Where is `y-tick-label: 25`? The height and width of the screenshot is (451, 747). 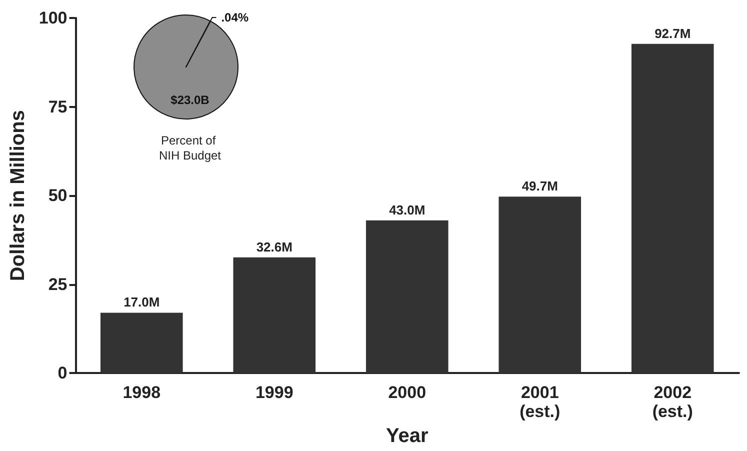
y-tick-label: 25 is located at coordinates (58, 284).